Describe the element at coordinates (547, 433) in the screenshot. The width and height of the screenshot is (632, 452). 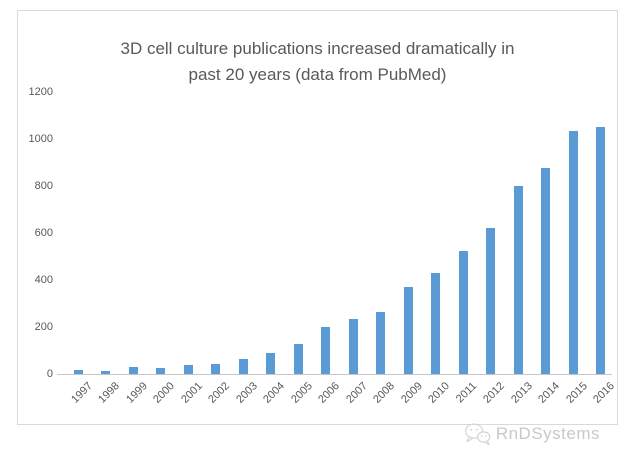
I see `watermark-text: RnDSystems` at that location.